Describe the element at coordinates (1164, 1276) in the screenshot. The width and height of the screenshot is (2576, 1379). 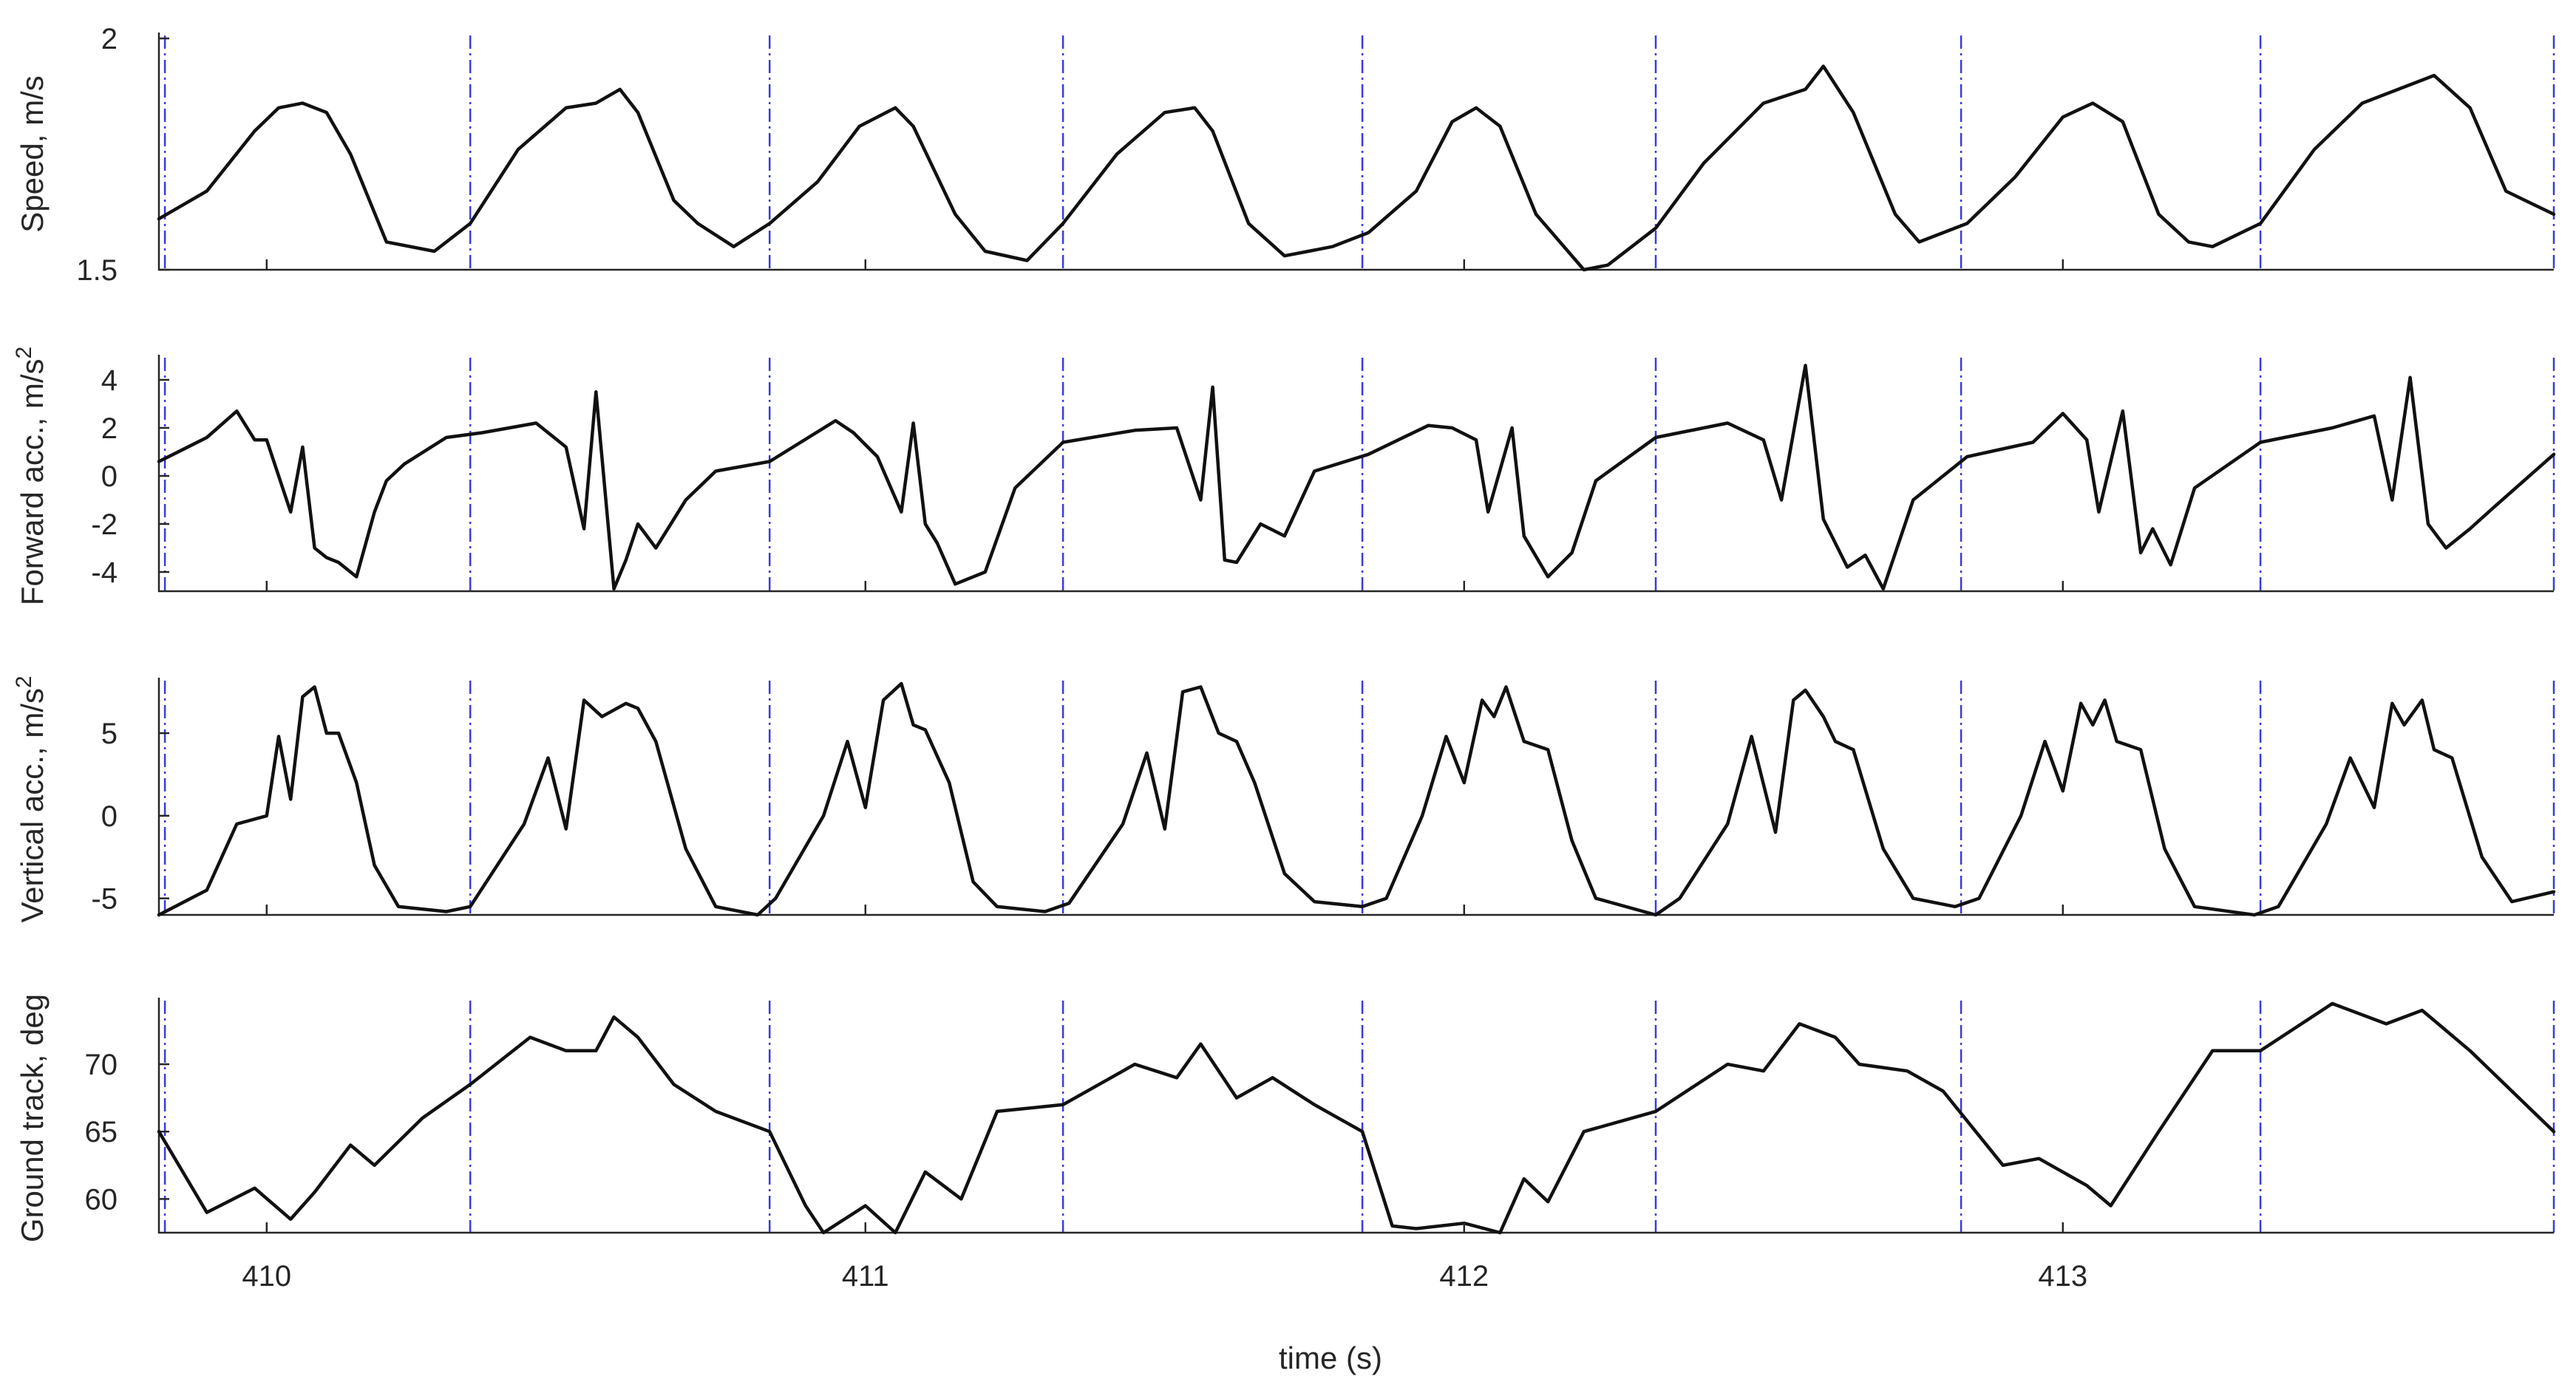
I see `x-axis: 410 411 412 413` at that location.